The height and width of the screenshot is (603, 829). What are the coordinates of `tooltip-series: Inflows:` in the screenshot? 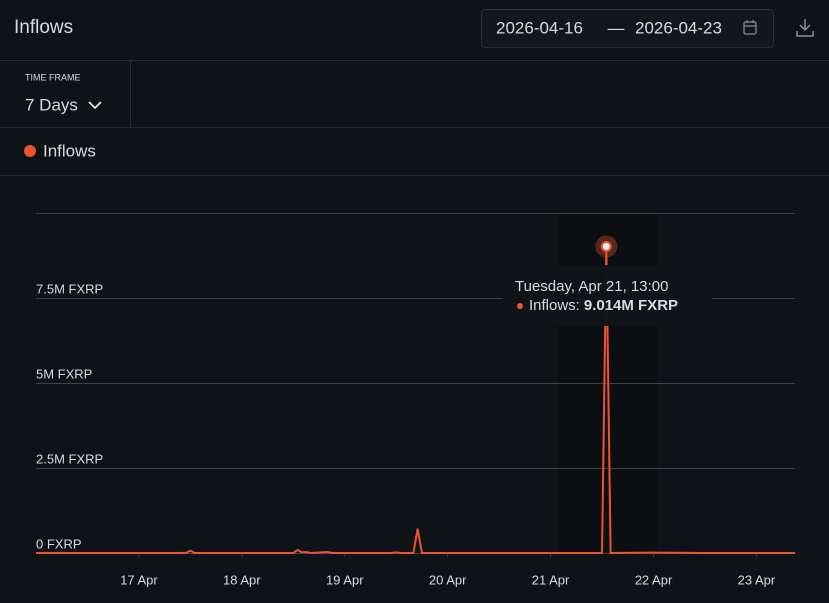 It's located at (554, 305).